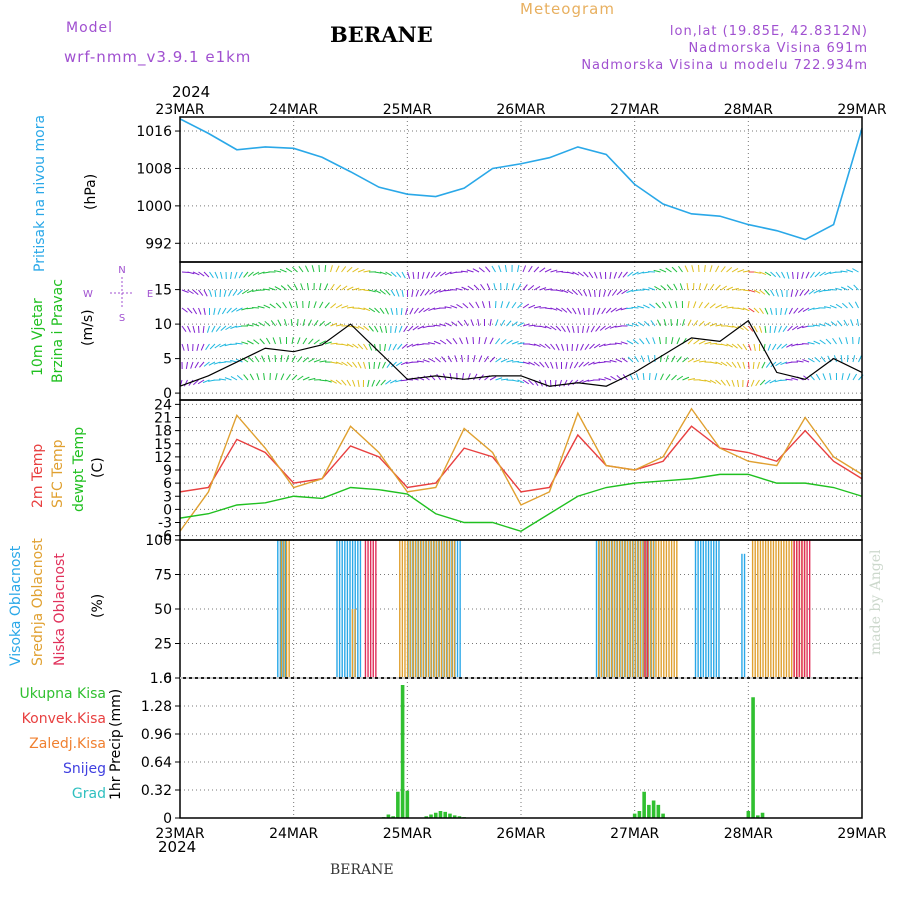 The width and height of the screenshot is (900, 900). Describe the element at coordinates (567, 9) in the screenshot. I see `meteogram-label: Meteogram` at that location.